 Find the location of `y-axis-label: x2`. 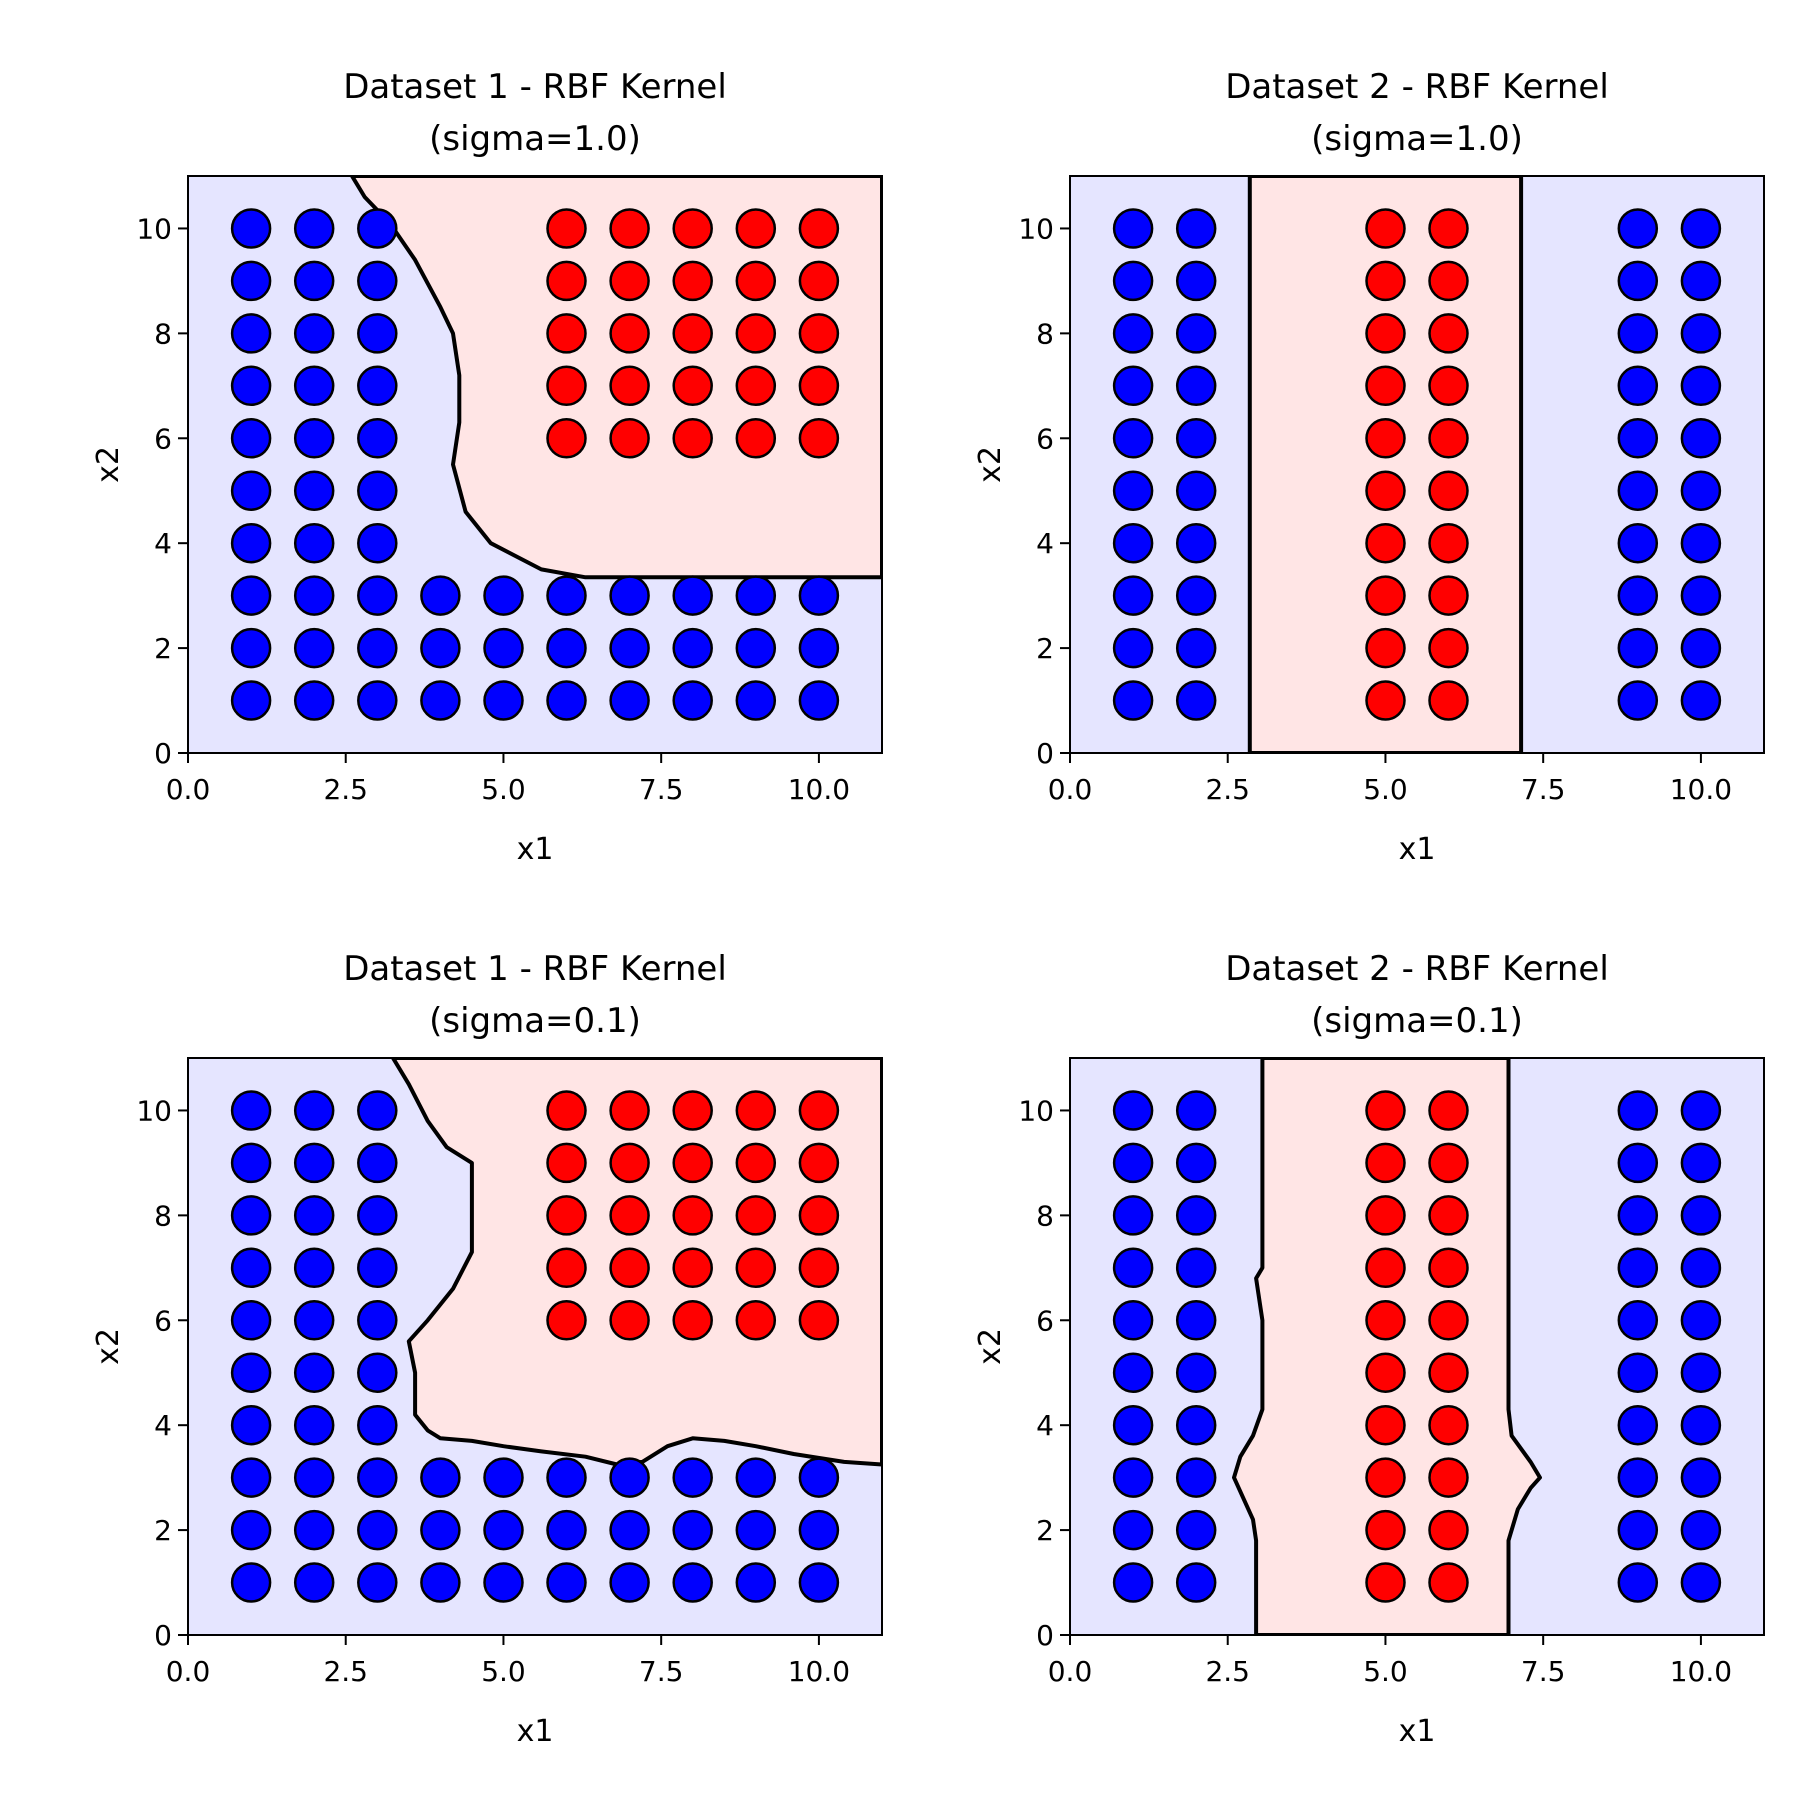

y-axis-label: x2 is located at coordinates (990, 464).